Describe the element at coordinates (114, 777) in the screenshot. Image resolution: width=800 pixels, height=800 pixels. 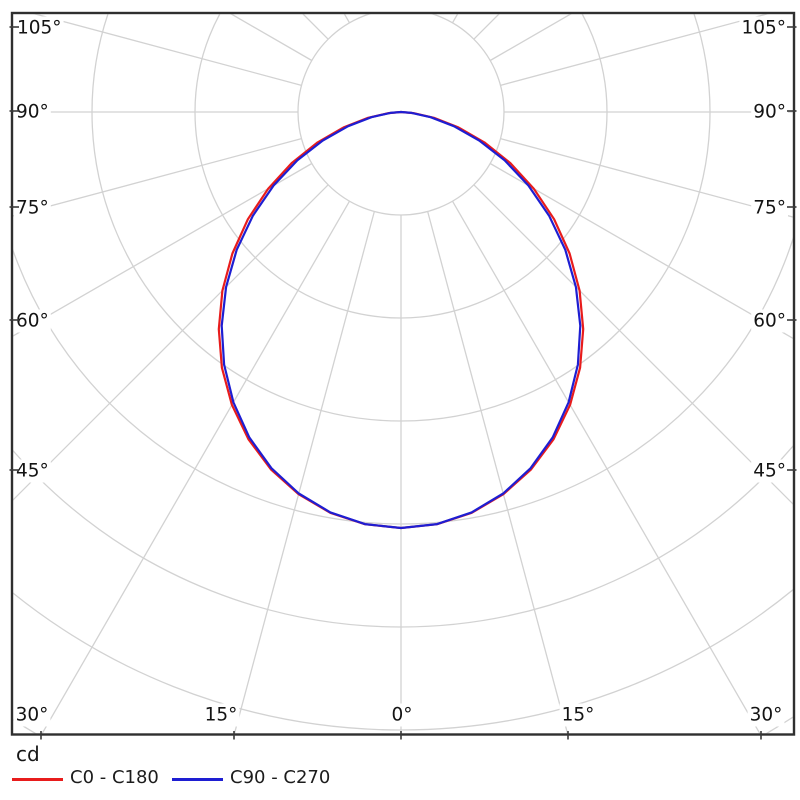
I see `legend-label-c0-c180: C0 - C180` at that location.